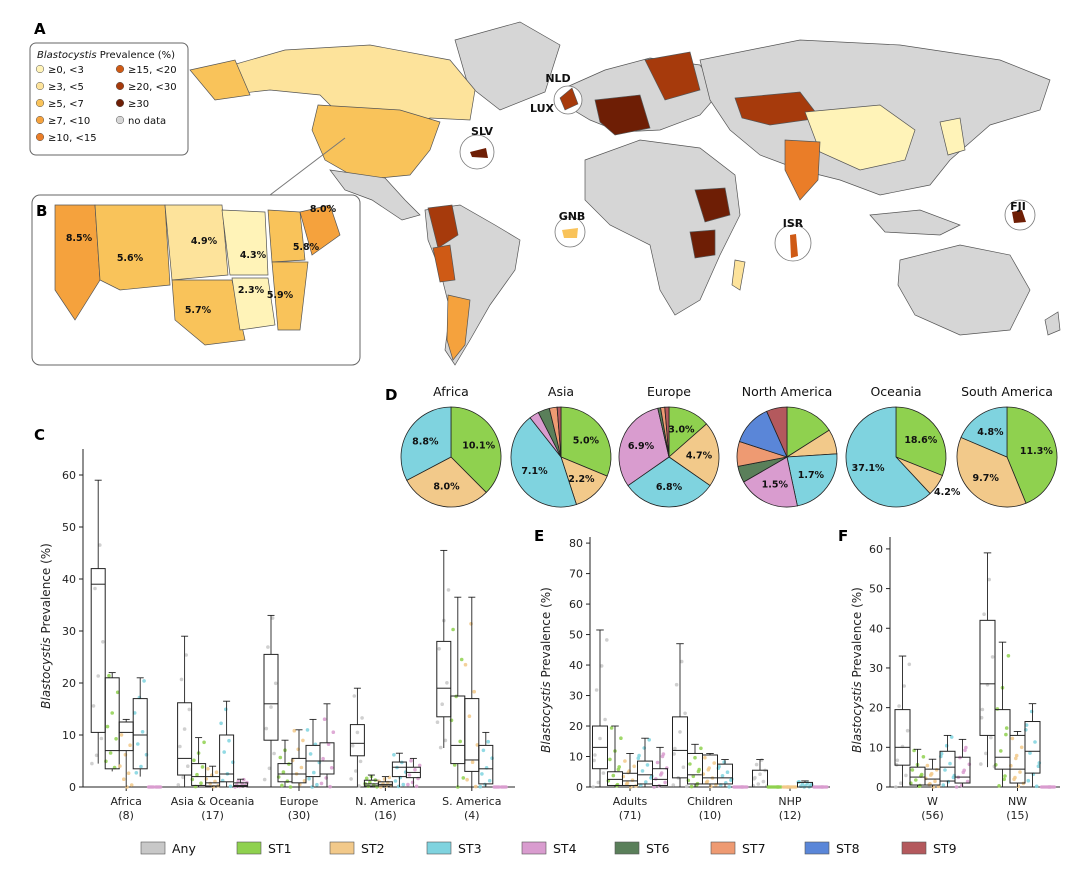  Describe the element at coordinates (802, 170) in the screenshot. I see `india-shape` at that location.